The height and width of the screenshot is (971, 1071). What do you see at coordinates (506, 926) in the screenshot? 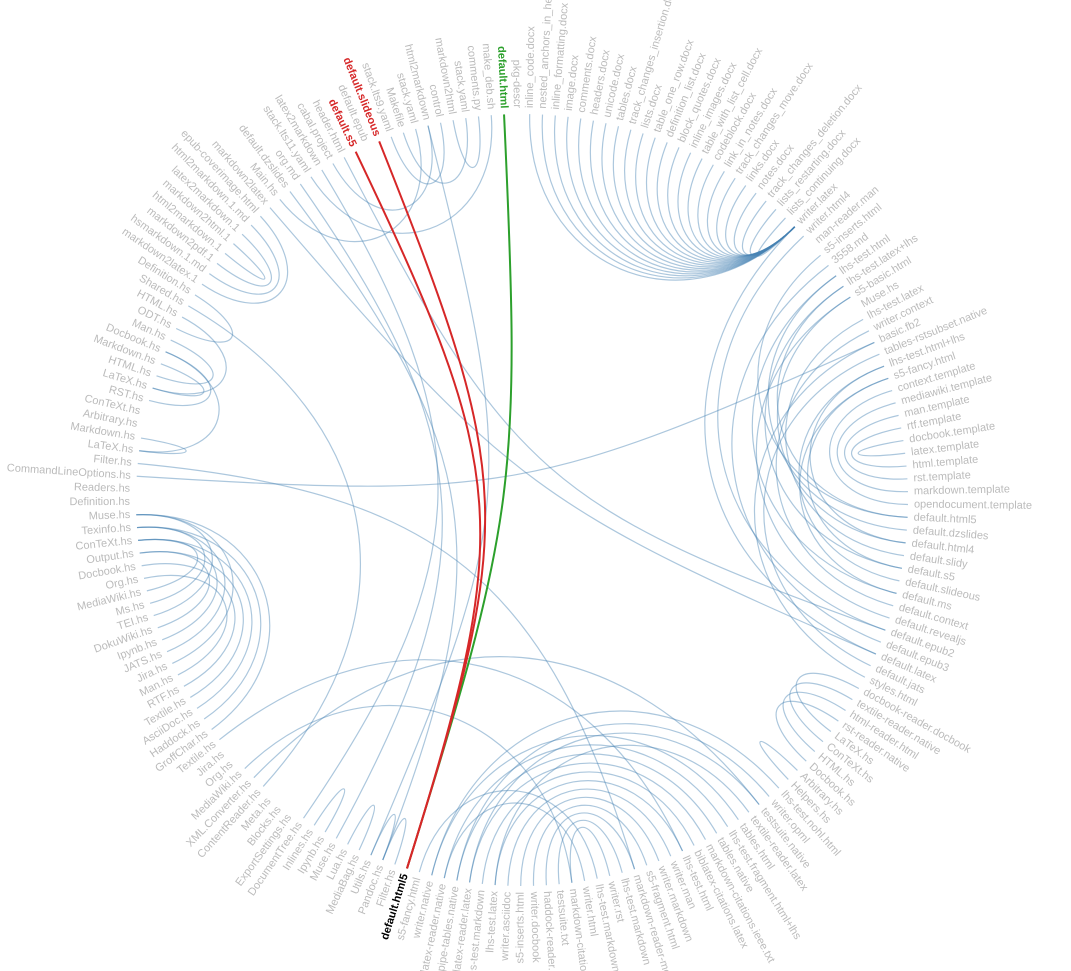
I see `node-label: writer.asciidoc` at bounding box center [506, 926].